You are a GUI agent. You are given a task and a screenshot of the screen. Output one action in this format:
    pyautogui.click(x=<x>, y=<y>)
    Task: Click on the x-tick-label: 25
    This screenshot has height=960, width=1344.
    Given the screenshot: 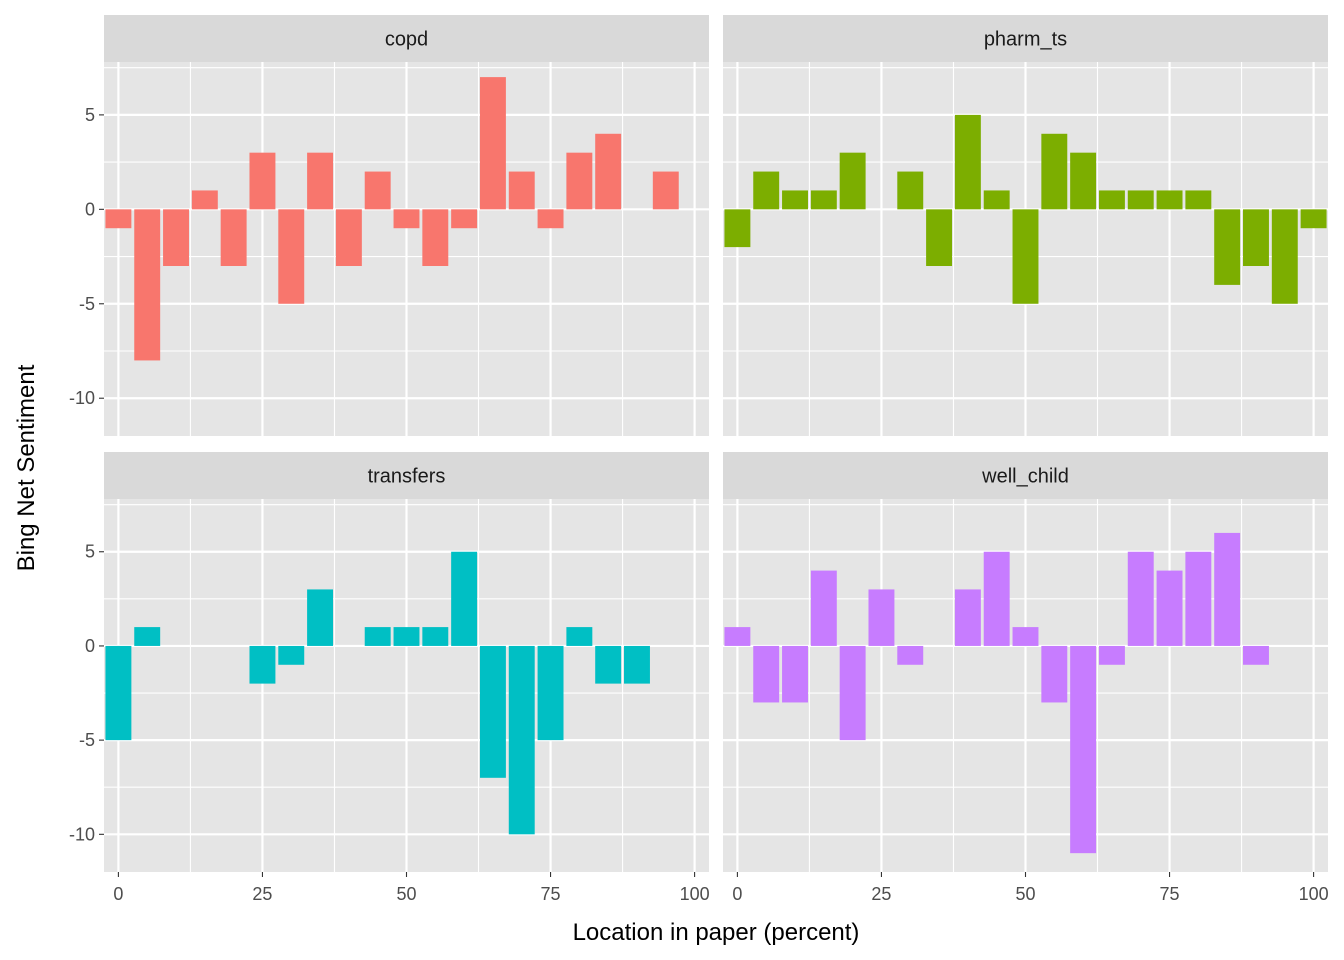 What is the action you would take?
    pyautogui.click(x=881, y=894)
    